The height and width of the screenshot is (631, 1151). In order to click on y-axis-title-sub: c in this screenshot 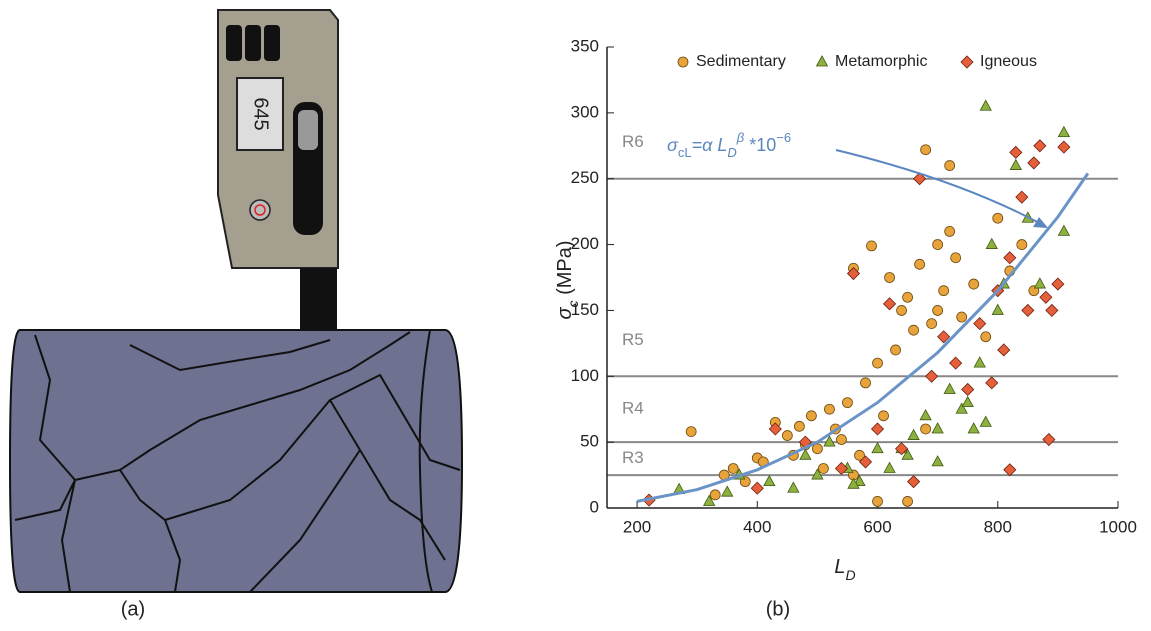, I will do `click(573, 303)`.